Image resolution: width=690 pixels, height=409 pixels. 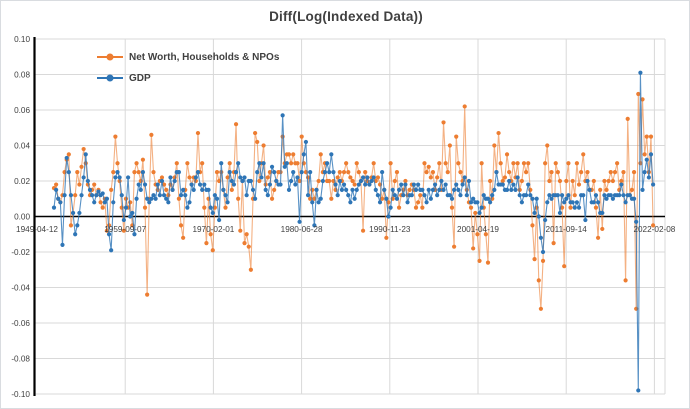 I want to click on y-axis-tick-label: 0.10, so click(x=22, y=39).